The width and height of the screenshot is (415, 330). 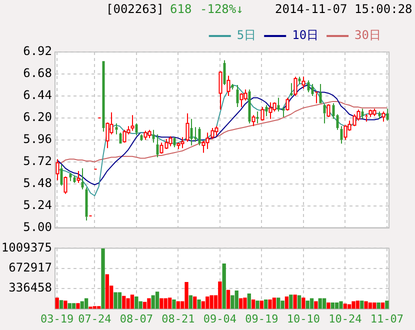 What do you see at coordinates (30, 287) in the screenshot?
I see `y-tick-label: 336458` at bounding box center [30, 287].